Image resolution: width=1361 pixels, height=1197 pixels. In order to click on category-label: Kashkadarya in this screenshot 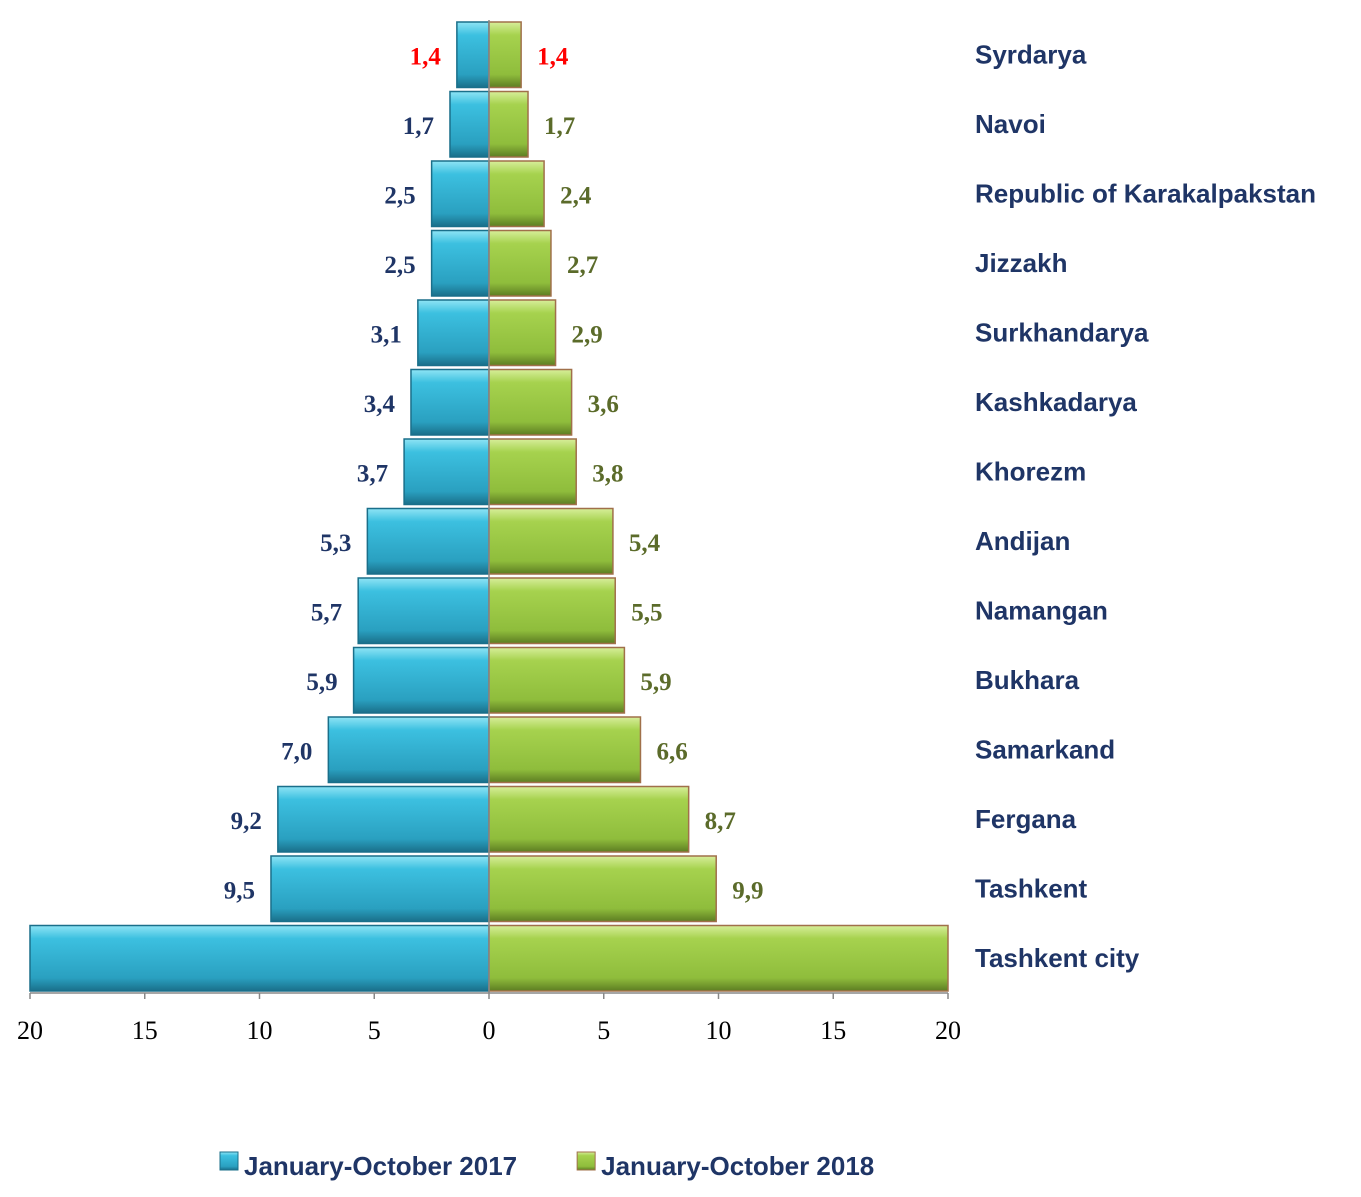, I will do `click(1056, 402)`.